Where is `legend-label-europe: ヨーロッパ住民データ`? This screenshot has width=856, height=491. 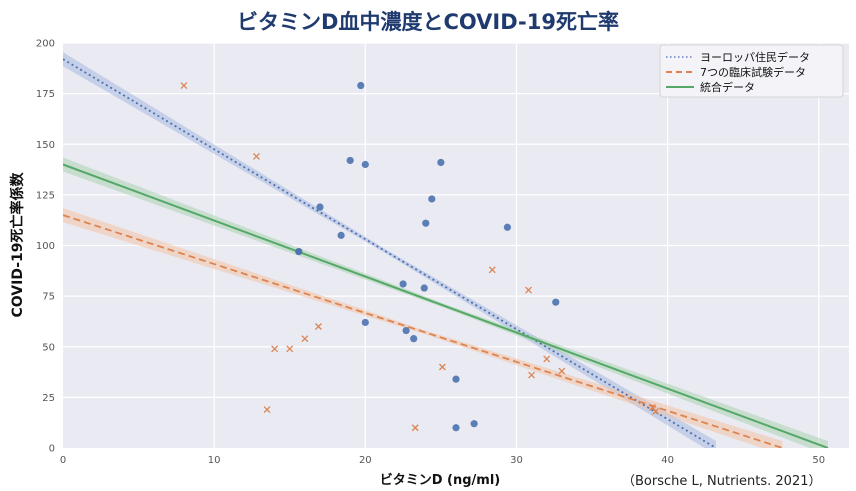
legend-label-europe: ヨーロッパ住民データ is located at coordinates (755, 57).